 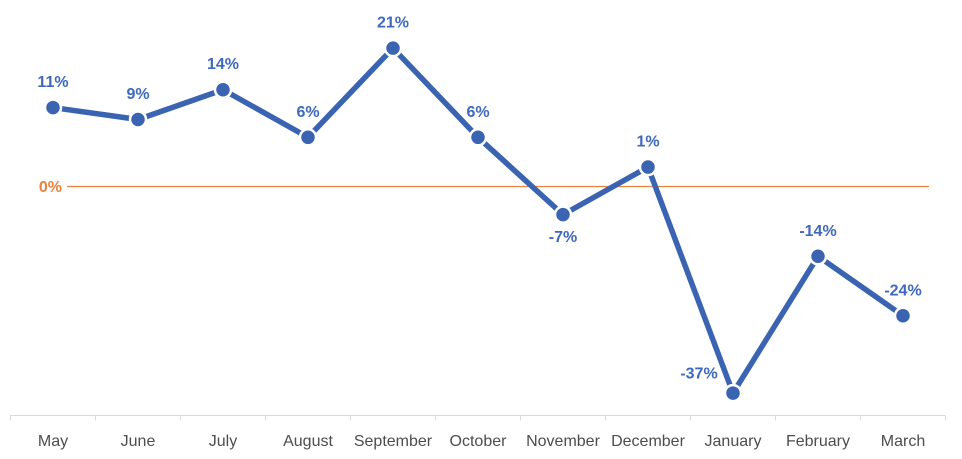 I want to click on x-axis-label-february: February, so click(x=818, y=441).